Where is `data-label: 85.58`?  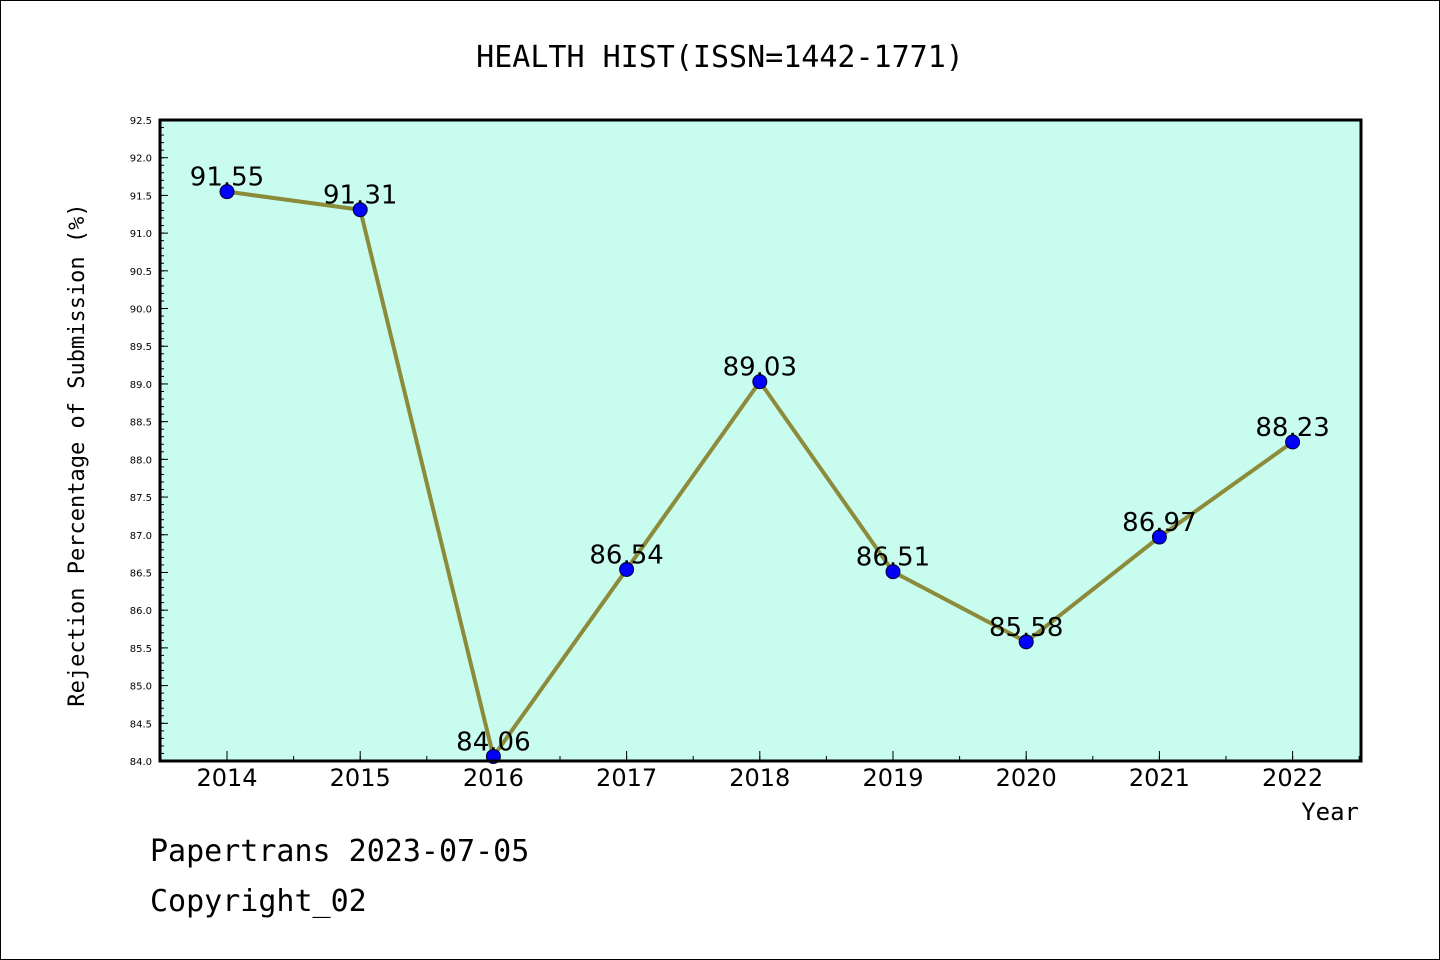
data-label: 85.58 is located at coordinates (1026, 628).